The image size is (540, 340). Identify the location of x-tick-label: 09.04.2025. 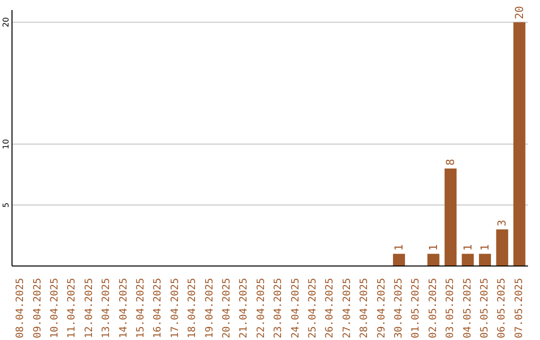
(38, 308).